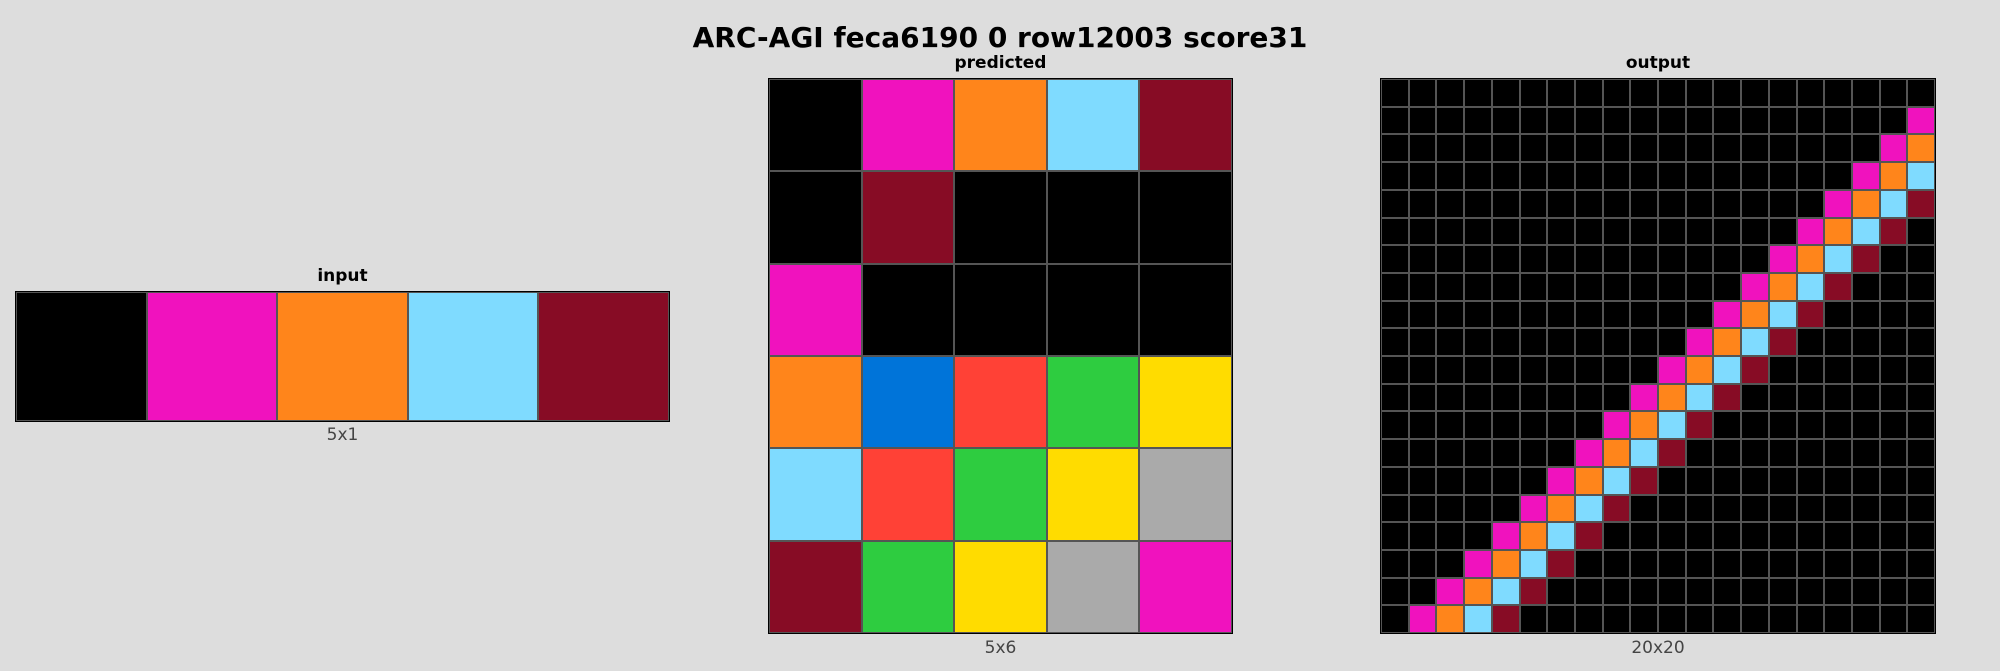  What do you see at coordinates (212, 356) in the screenshot?
I see `input-cell` at bounding box center [212, 356].